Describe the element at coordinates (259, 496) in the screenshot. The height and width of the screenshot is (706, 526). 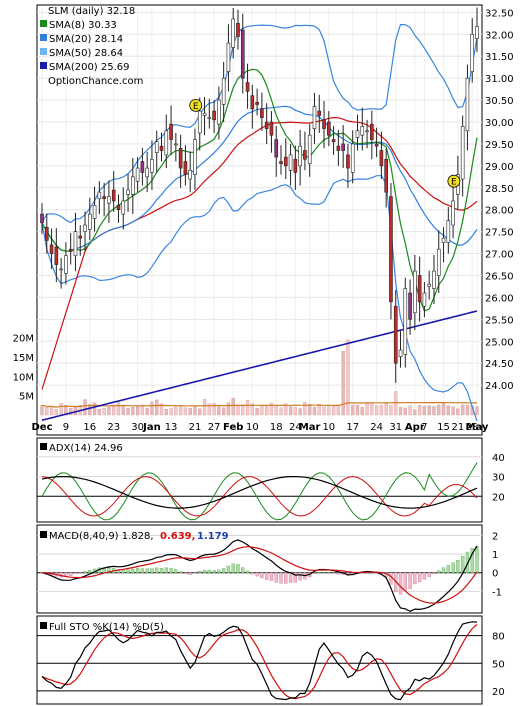
I see `minus-di-line` at that location.